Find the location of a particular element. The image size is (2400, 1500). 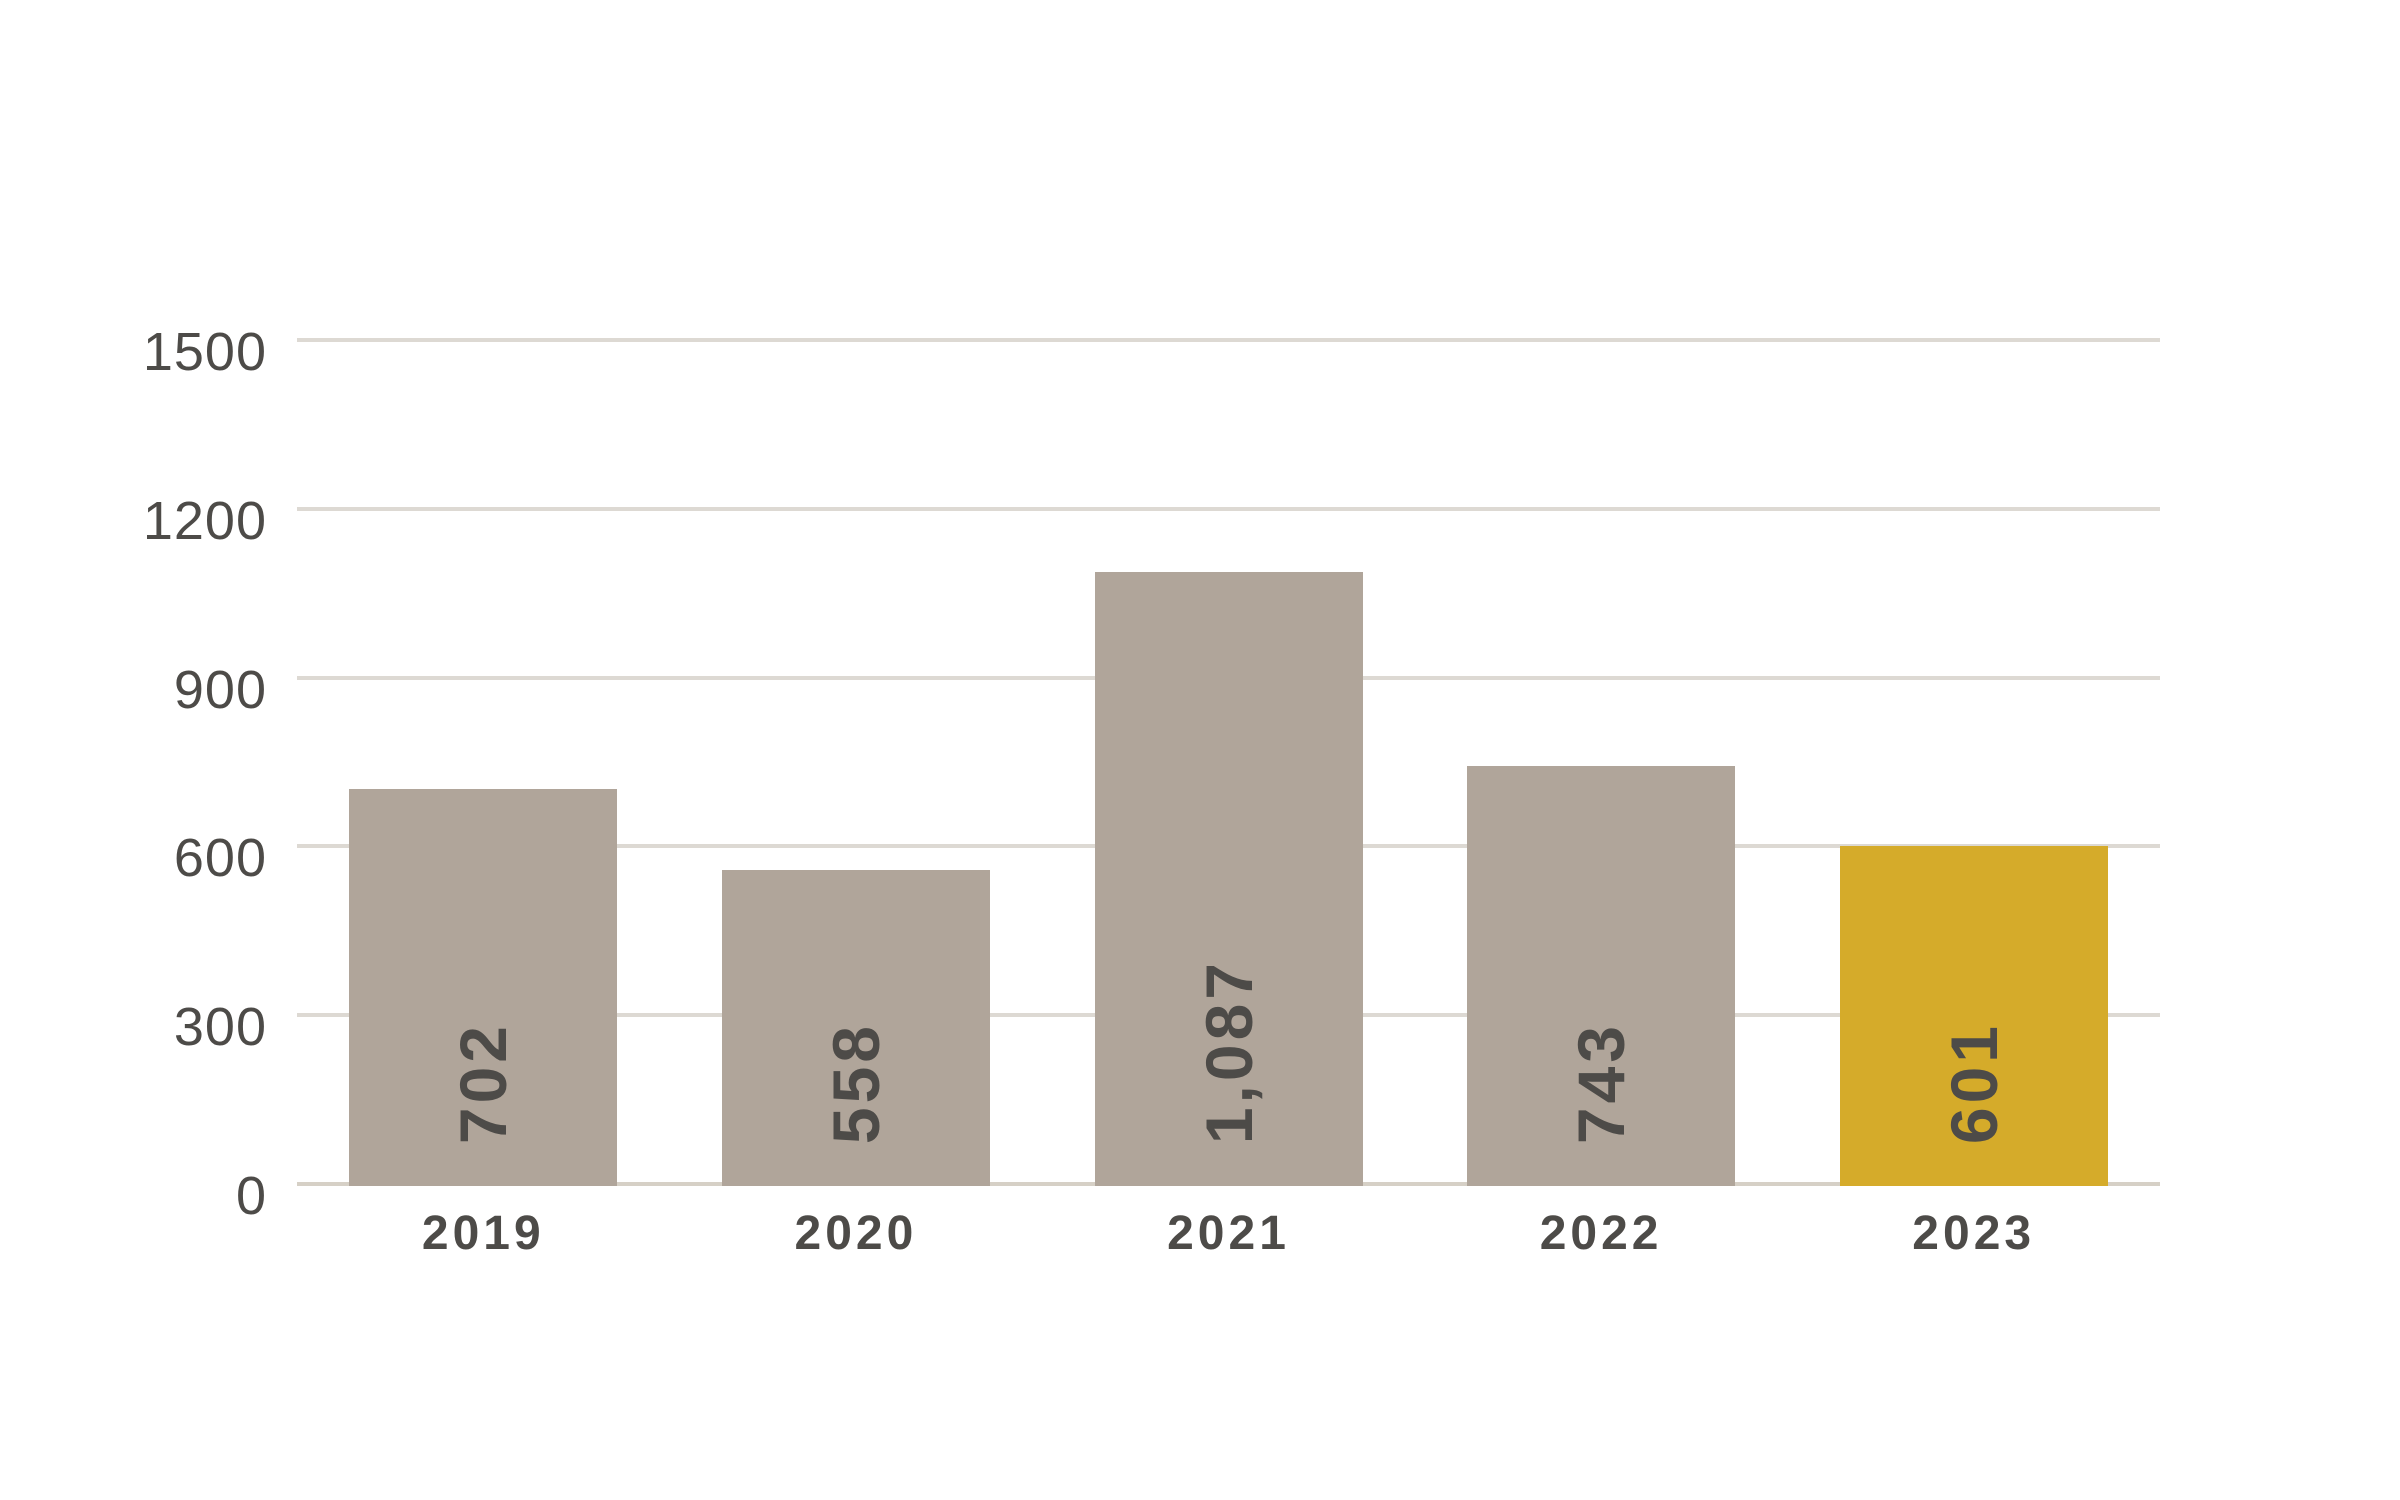

bar-2023: 601 is located at coordinates (1973, 1015).